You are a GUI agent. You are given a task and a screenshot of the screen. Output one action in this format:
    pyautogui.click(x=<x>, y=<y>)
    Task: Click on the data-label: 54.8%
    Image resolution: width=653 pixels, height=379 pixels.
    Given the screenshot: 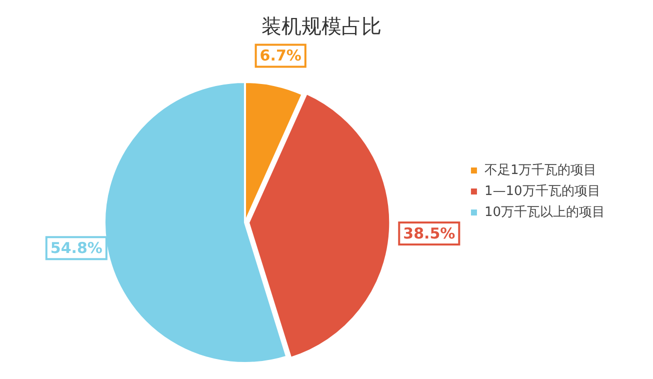 What is the action you would take?
    pyautogui.click(x=76, y=248)
    